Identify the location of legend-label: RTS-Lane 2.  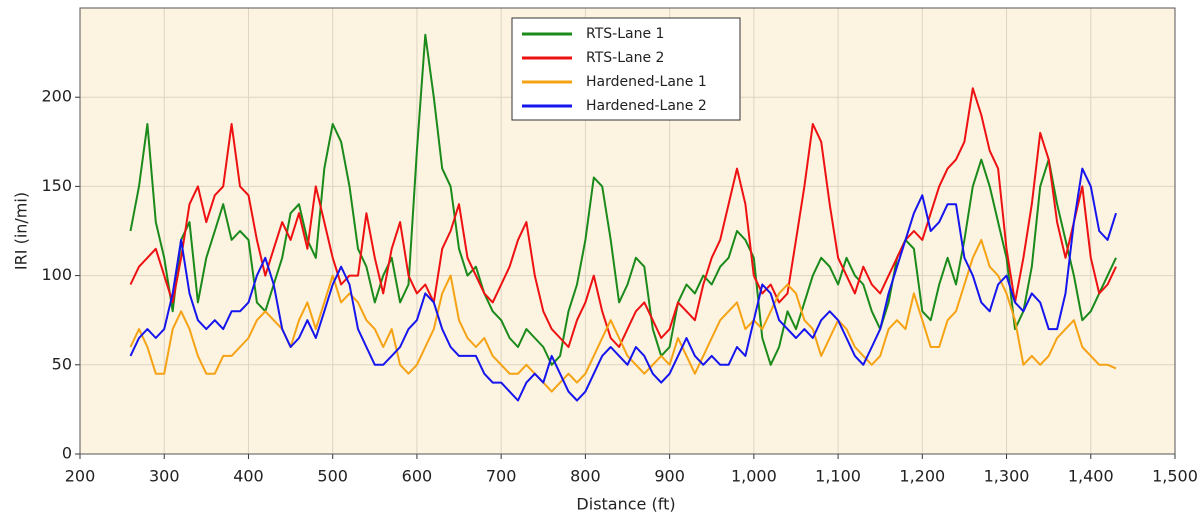
(625, 58).